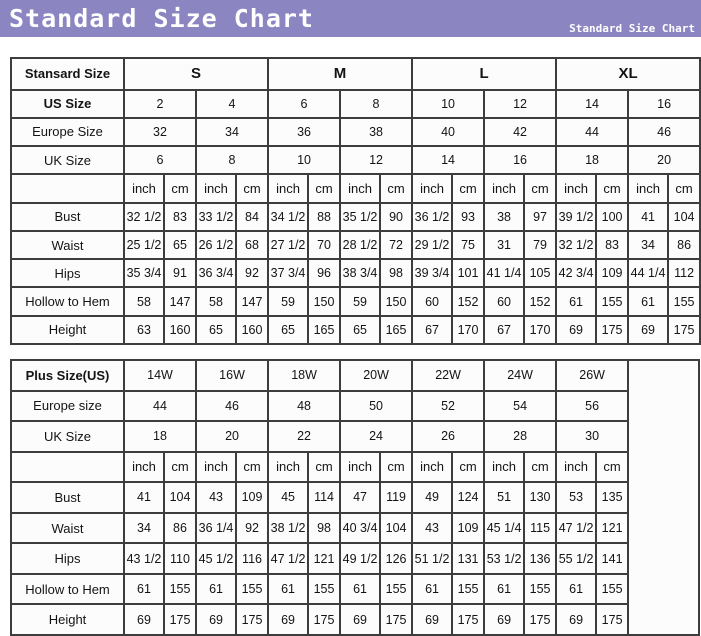 The height and width of the screenshot is (636, 701). Describe the element at coordinates (448, 132) in the screenshot. I see `size-value-cell: 40` at that location.